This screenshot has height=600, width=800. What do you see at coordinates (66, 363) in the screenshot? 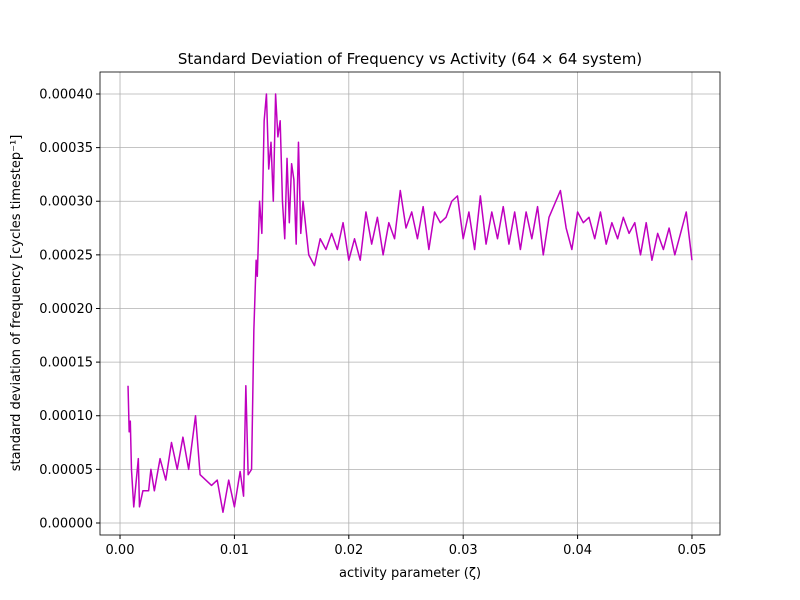
I see `y-tick-label: 0.00015` at bounding box center [66, 363].